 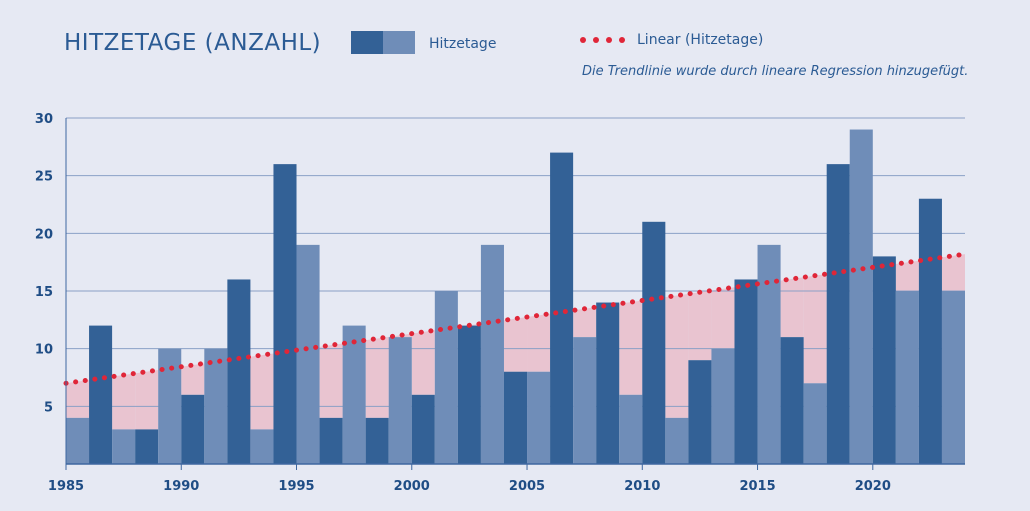 What do you see at coordinates (463, 44) in the screenshot?
I see `legend-bar-label: Hitzetage` at bounding box center [463, 44].